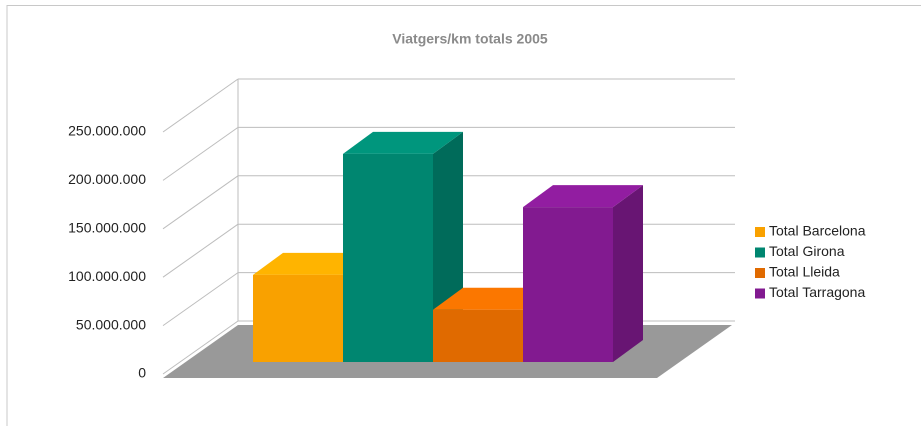 This screenshot has height=426, width=921. What do you see at coordinates (142, 373) in the screenshot?
I see `y-tick-label: 0` at bounding box center [142, 373].